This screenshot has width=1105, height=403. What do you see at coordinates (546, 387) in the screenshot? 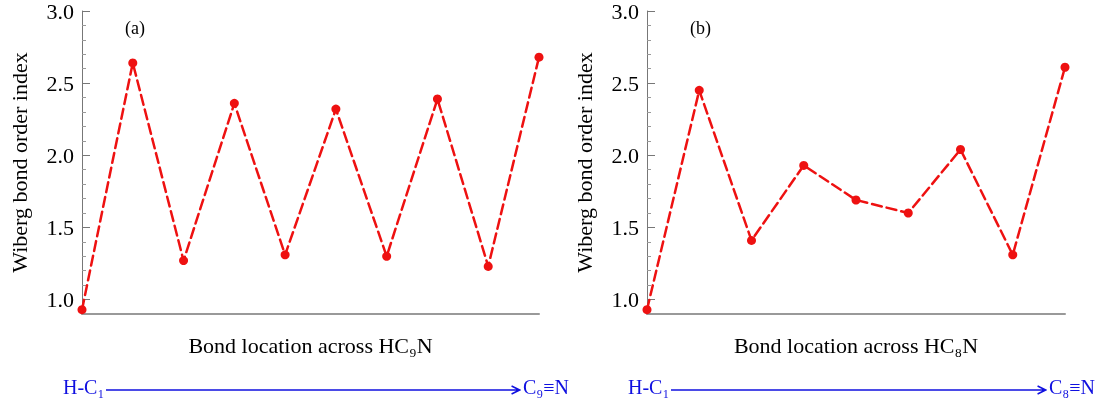
I see `text: C₉≡N` at bounding box center [546, 387].